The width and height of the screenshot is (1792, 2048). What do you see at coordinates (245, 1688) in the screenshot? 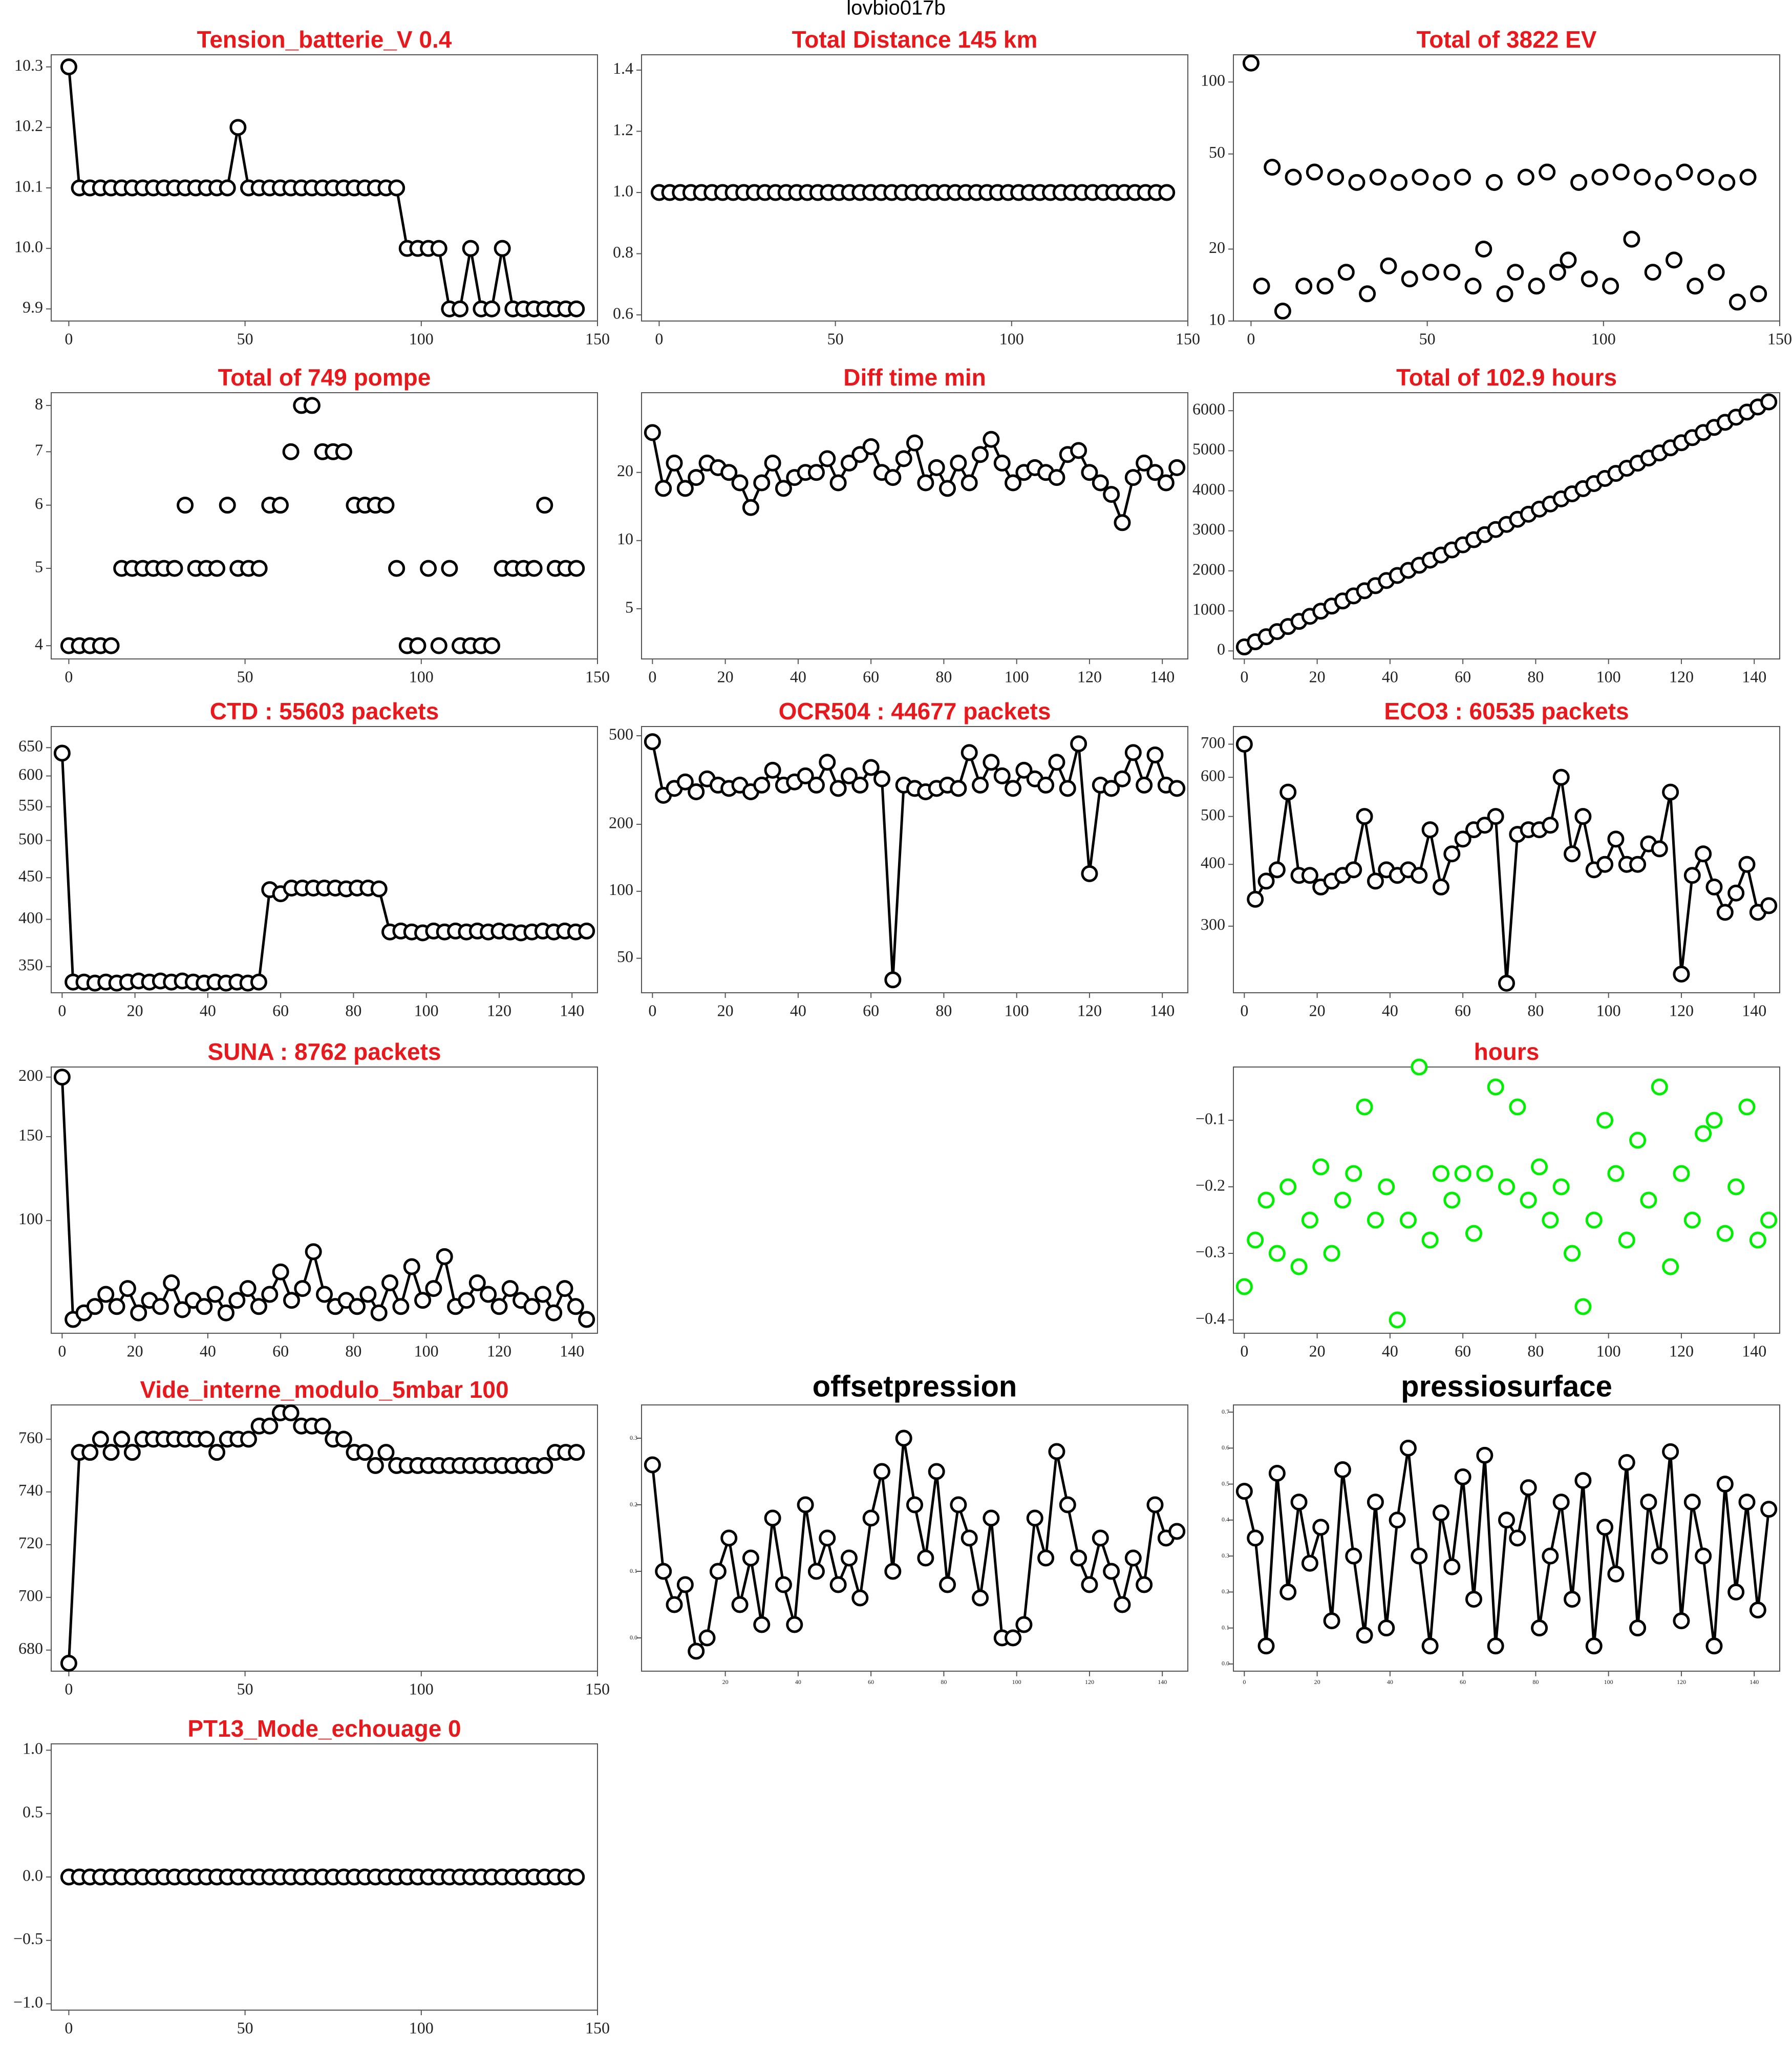
I see `x-tick-label: 50` at bounding box center [245, 1688].